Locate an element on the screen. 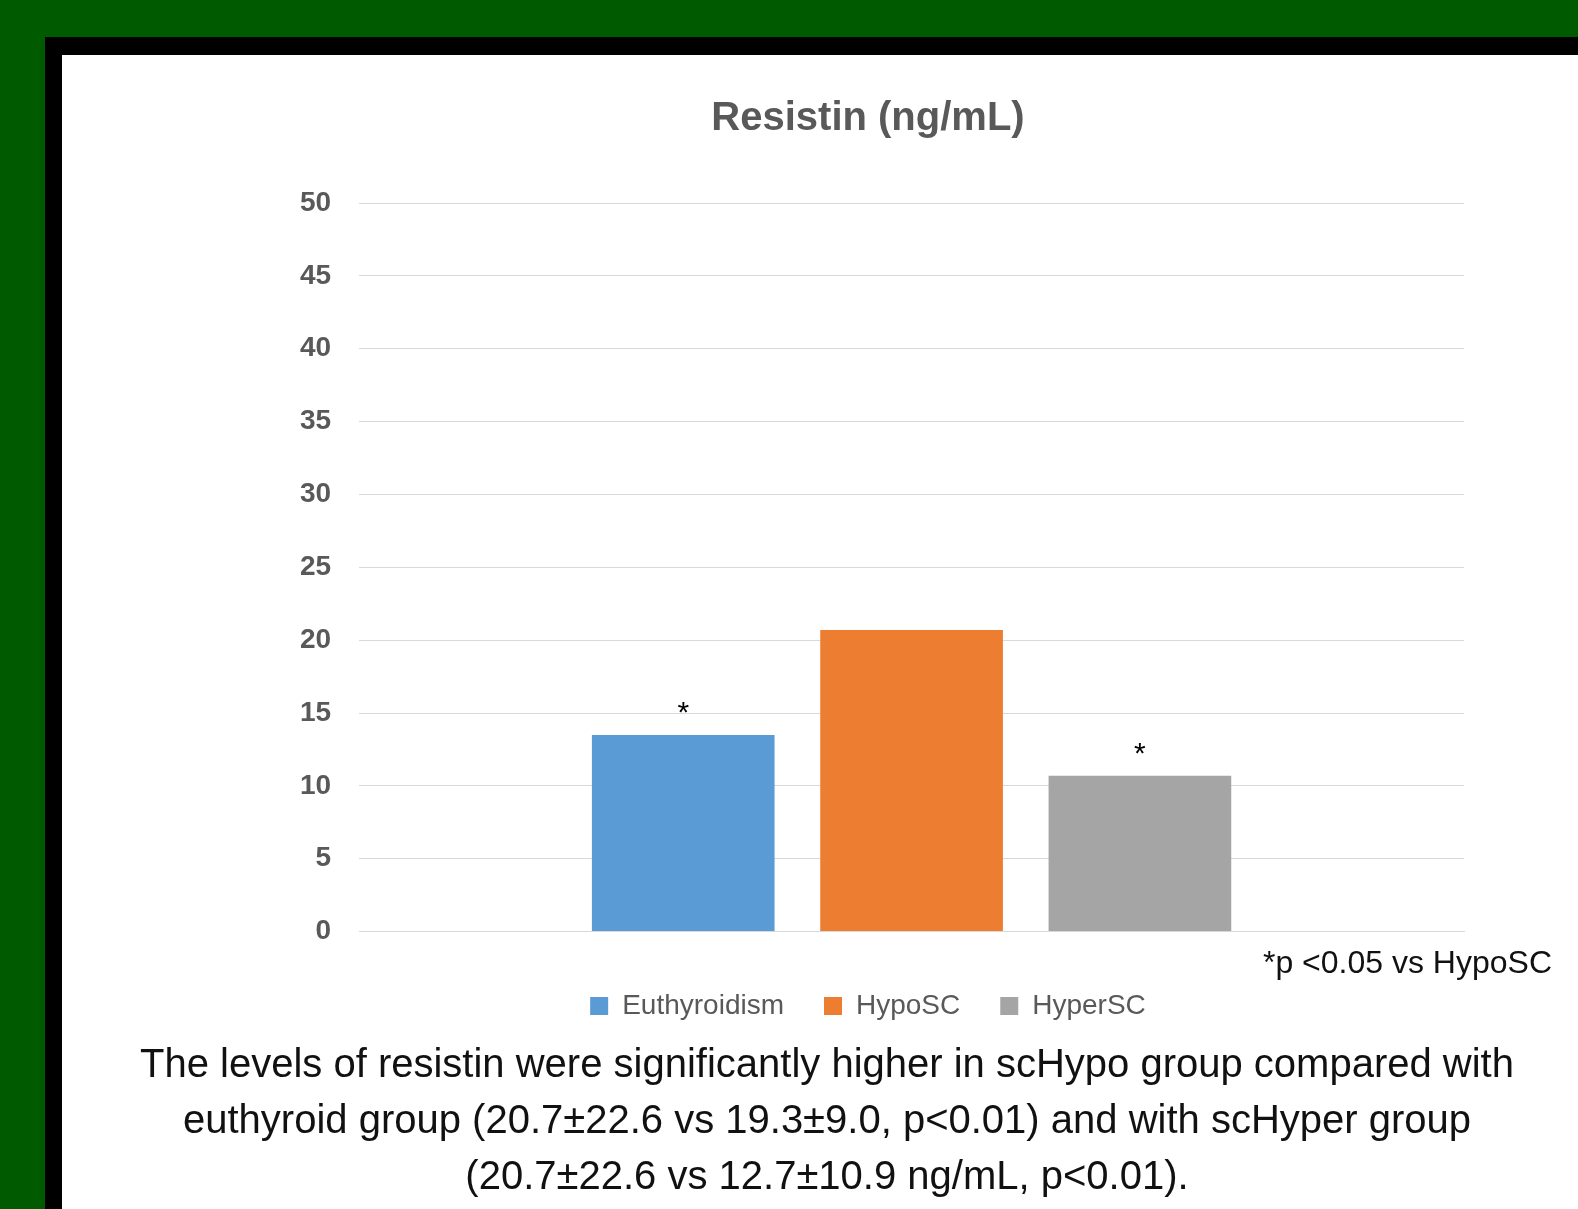 This screenshot has height=1209, width=1578. text: *p <0.05 vs HypoSC is located at coordinates (1407, 961).